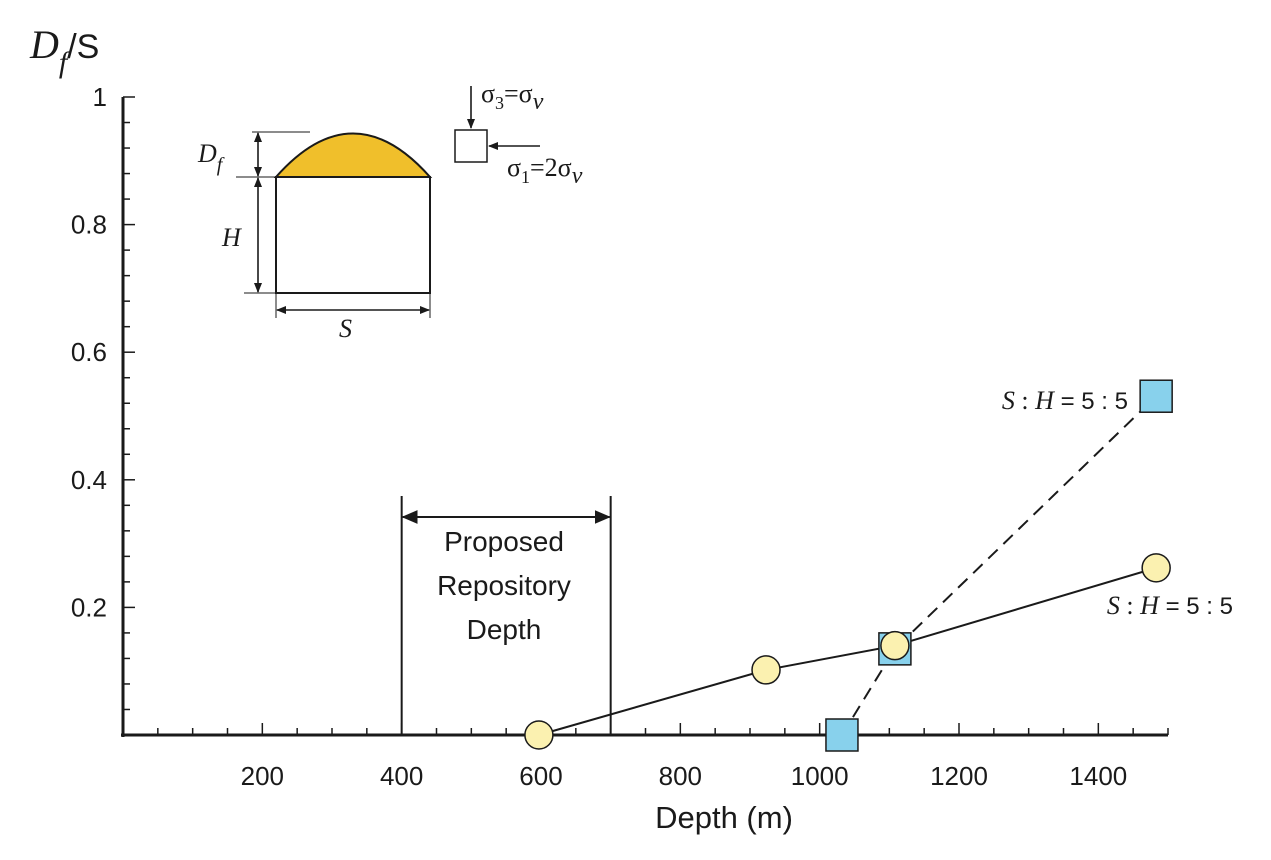 Image resolution: width=1271 pixels, height=860 pixels. I want to click on df-label-symbol: D, so click(207, 153).